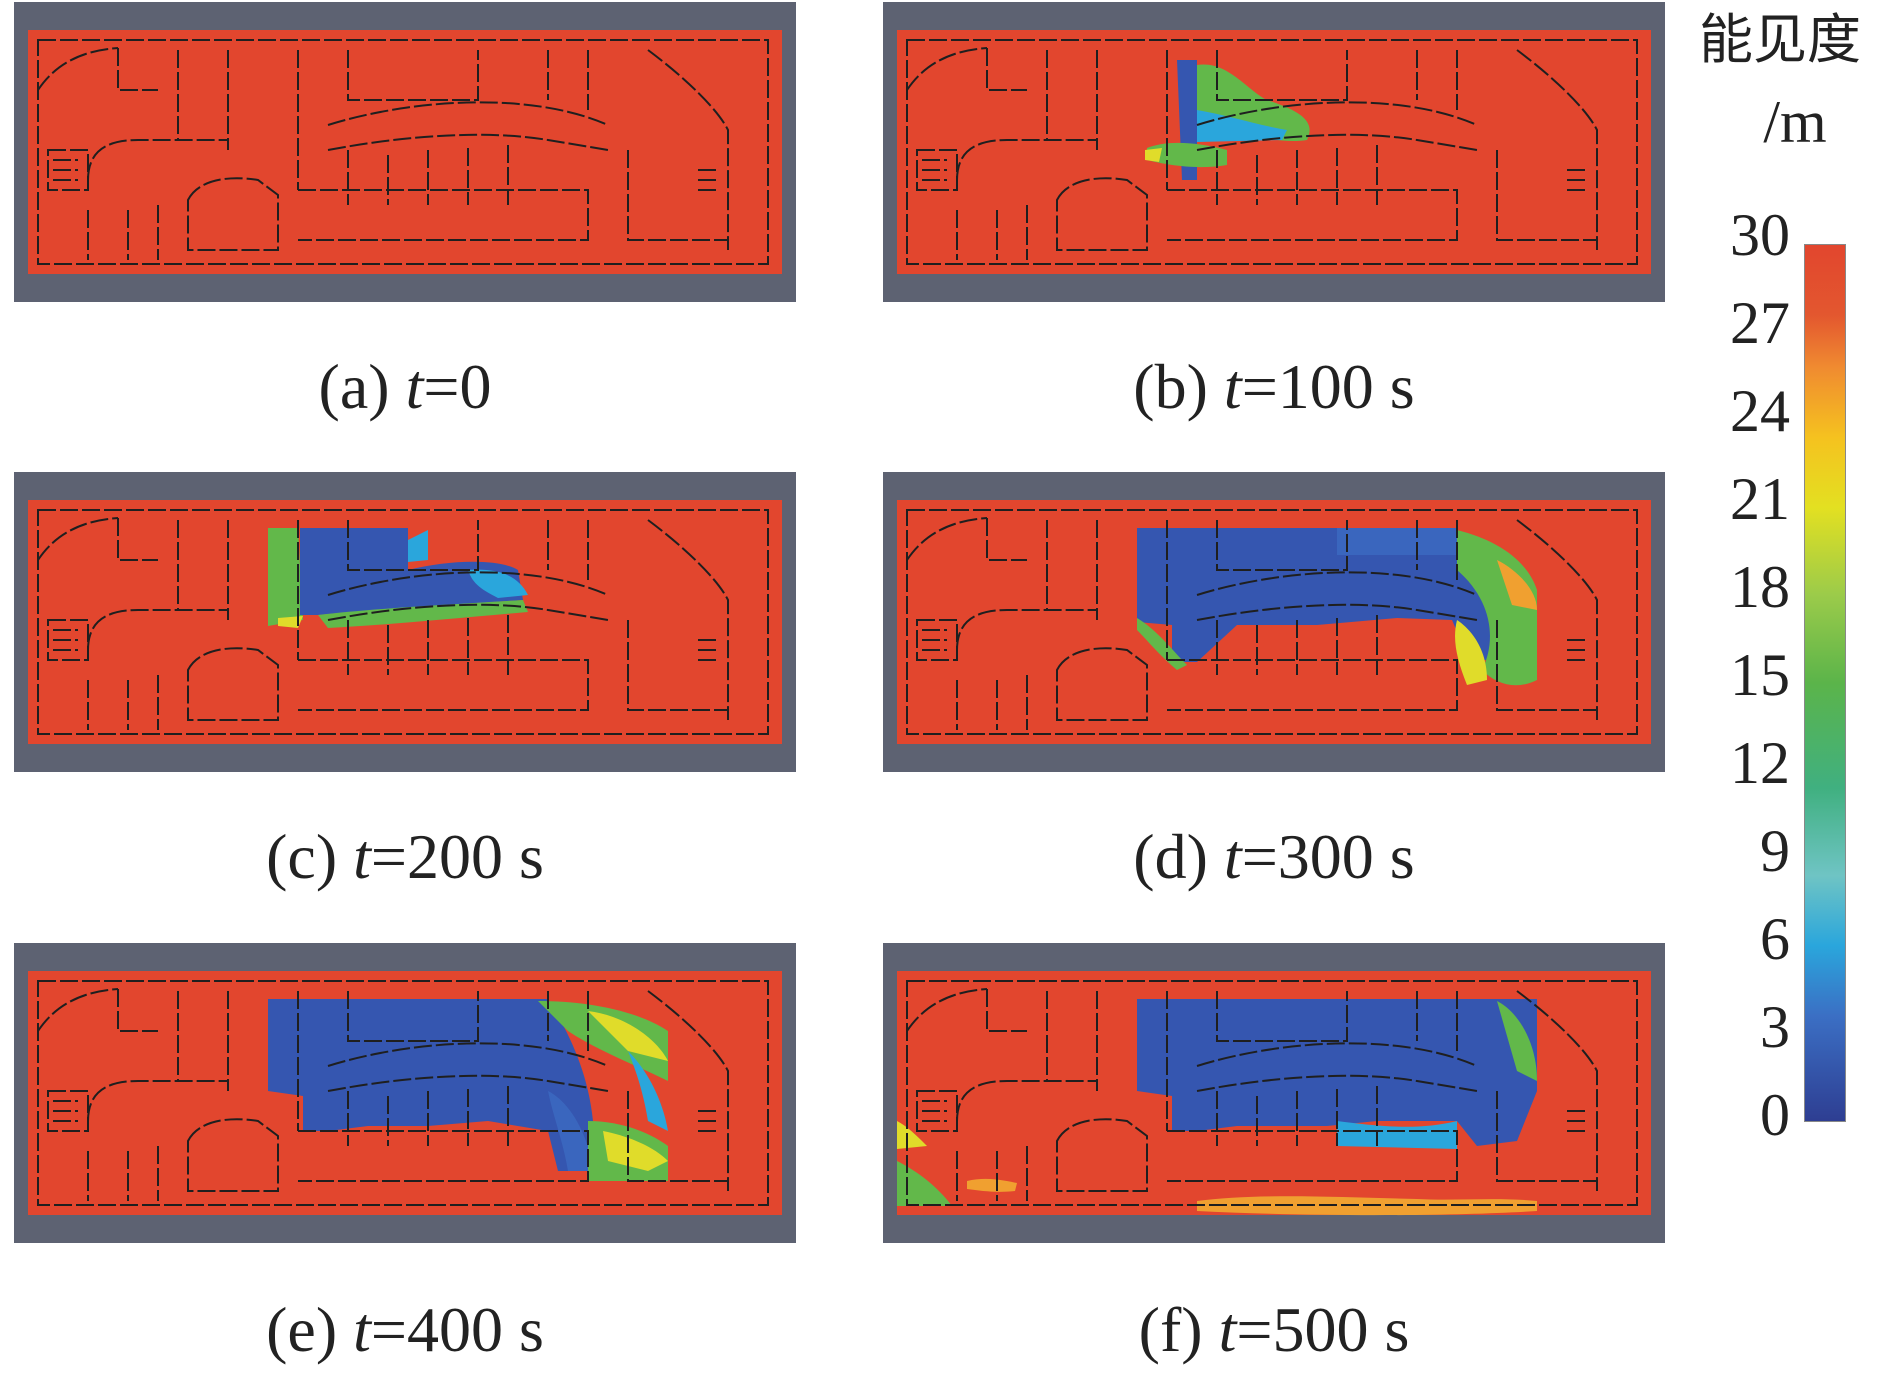 The width and height of the screenshot is (1890, 1379). Describe the element at coordinates (1274, 1329) in the screenshot. I see `caption-f: (f) t=500 s` at that location.